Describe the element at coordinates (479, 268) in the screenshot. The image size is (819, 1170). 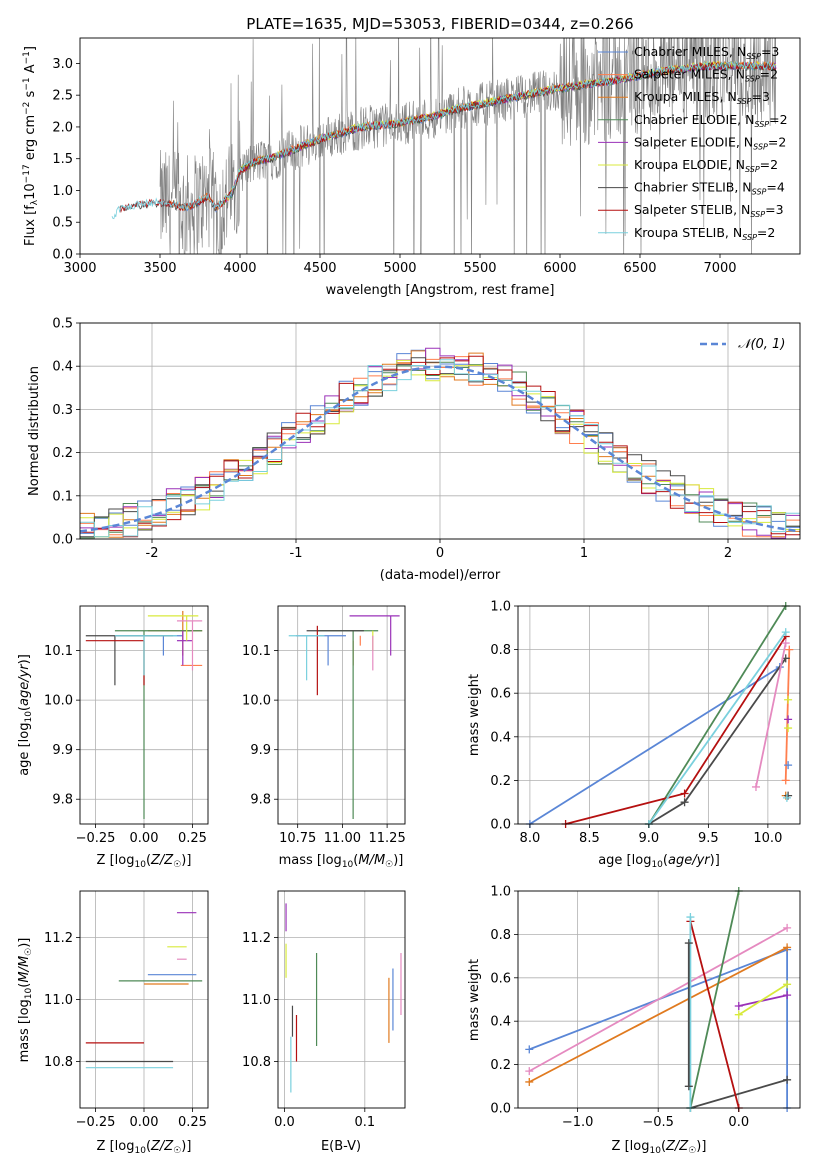
I see `x-tick-label: 5500` at that location.